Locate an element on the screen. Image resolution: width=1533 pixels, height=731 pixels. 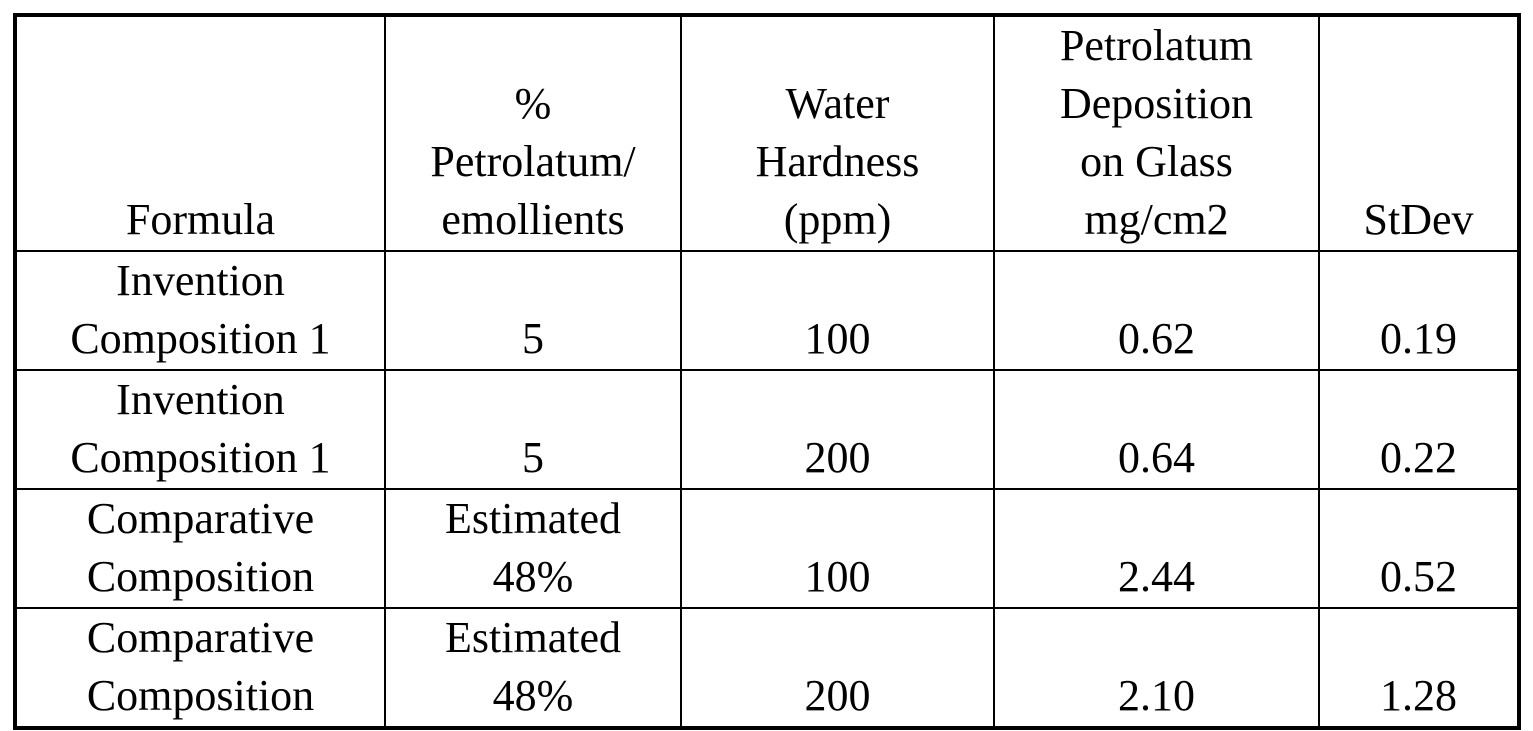
cell-line: 2.44 is located at coordinates (1156, 577).